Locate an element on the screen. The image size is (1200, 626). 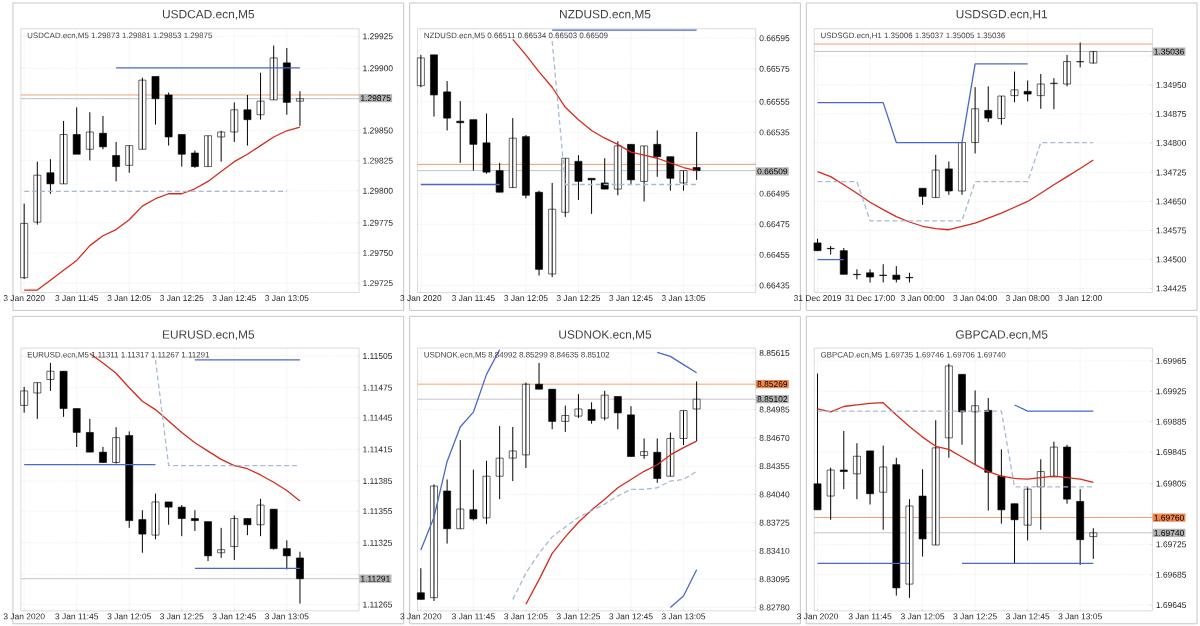
y-tick-label: 1.29825 is located at coordinates (378, 160).